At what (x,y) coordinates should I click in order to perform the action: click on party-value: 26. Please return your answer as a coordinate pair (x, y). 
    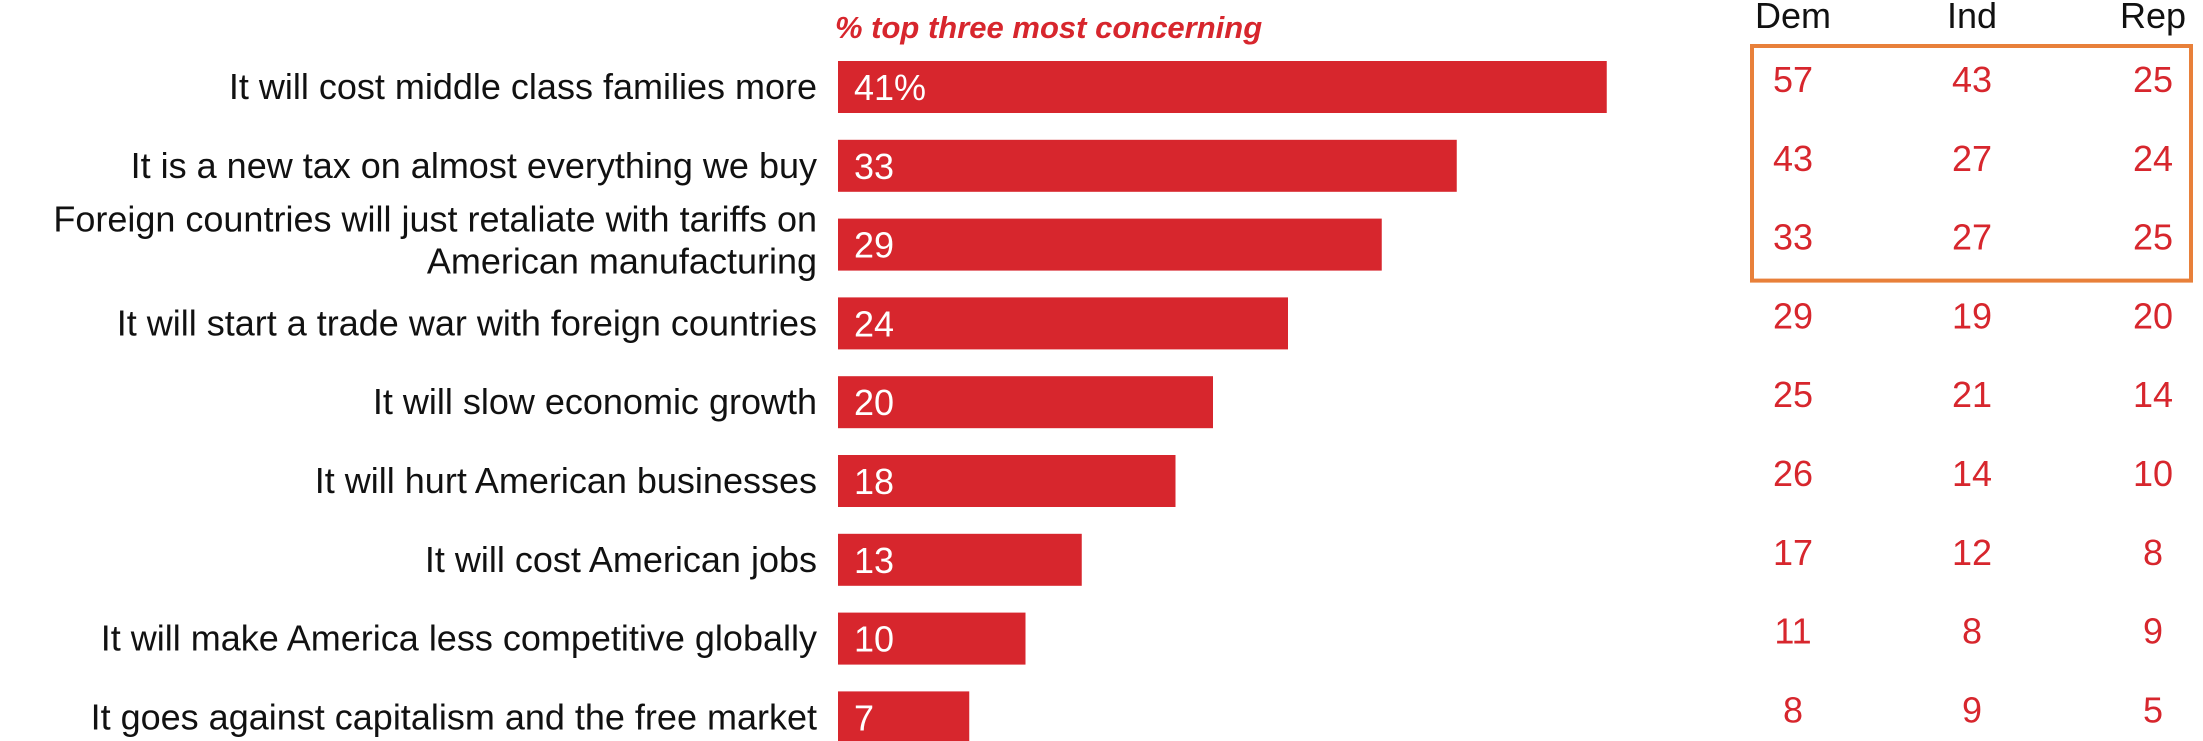
    Looking at the image, I should click on (1793, 473).